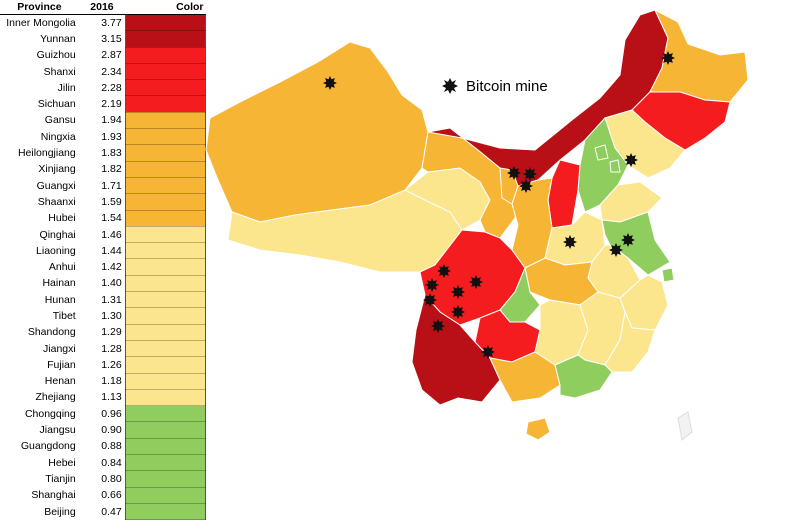 This screenshot has width=800, height=520. I want to click on table-row: Sichuan 2.19, so click(103, 104).